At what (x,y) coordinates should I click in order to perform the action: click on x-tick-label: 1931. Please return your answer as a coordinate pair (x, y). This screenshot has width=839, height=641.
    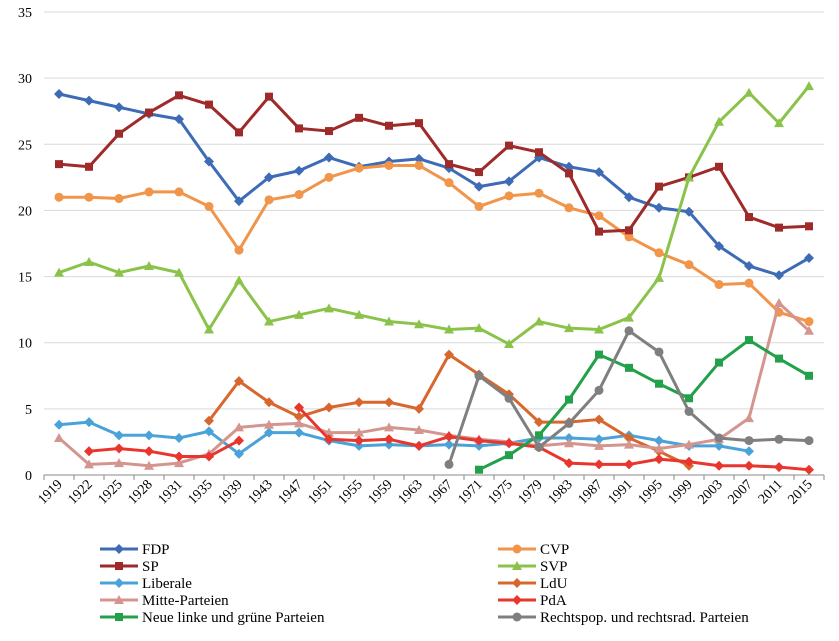
    Looking at the image, I should click on (170, 492).